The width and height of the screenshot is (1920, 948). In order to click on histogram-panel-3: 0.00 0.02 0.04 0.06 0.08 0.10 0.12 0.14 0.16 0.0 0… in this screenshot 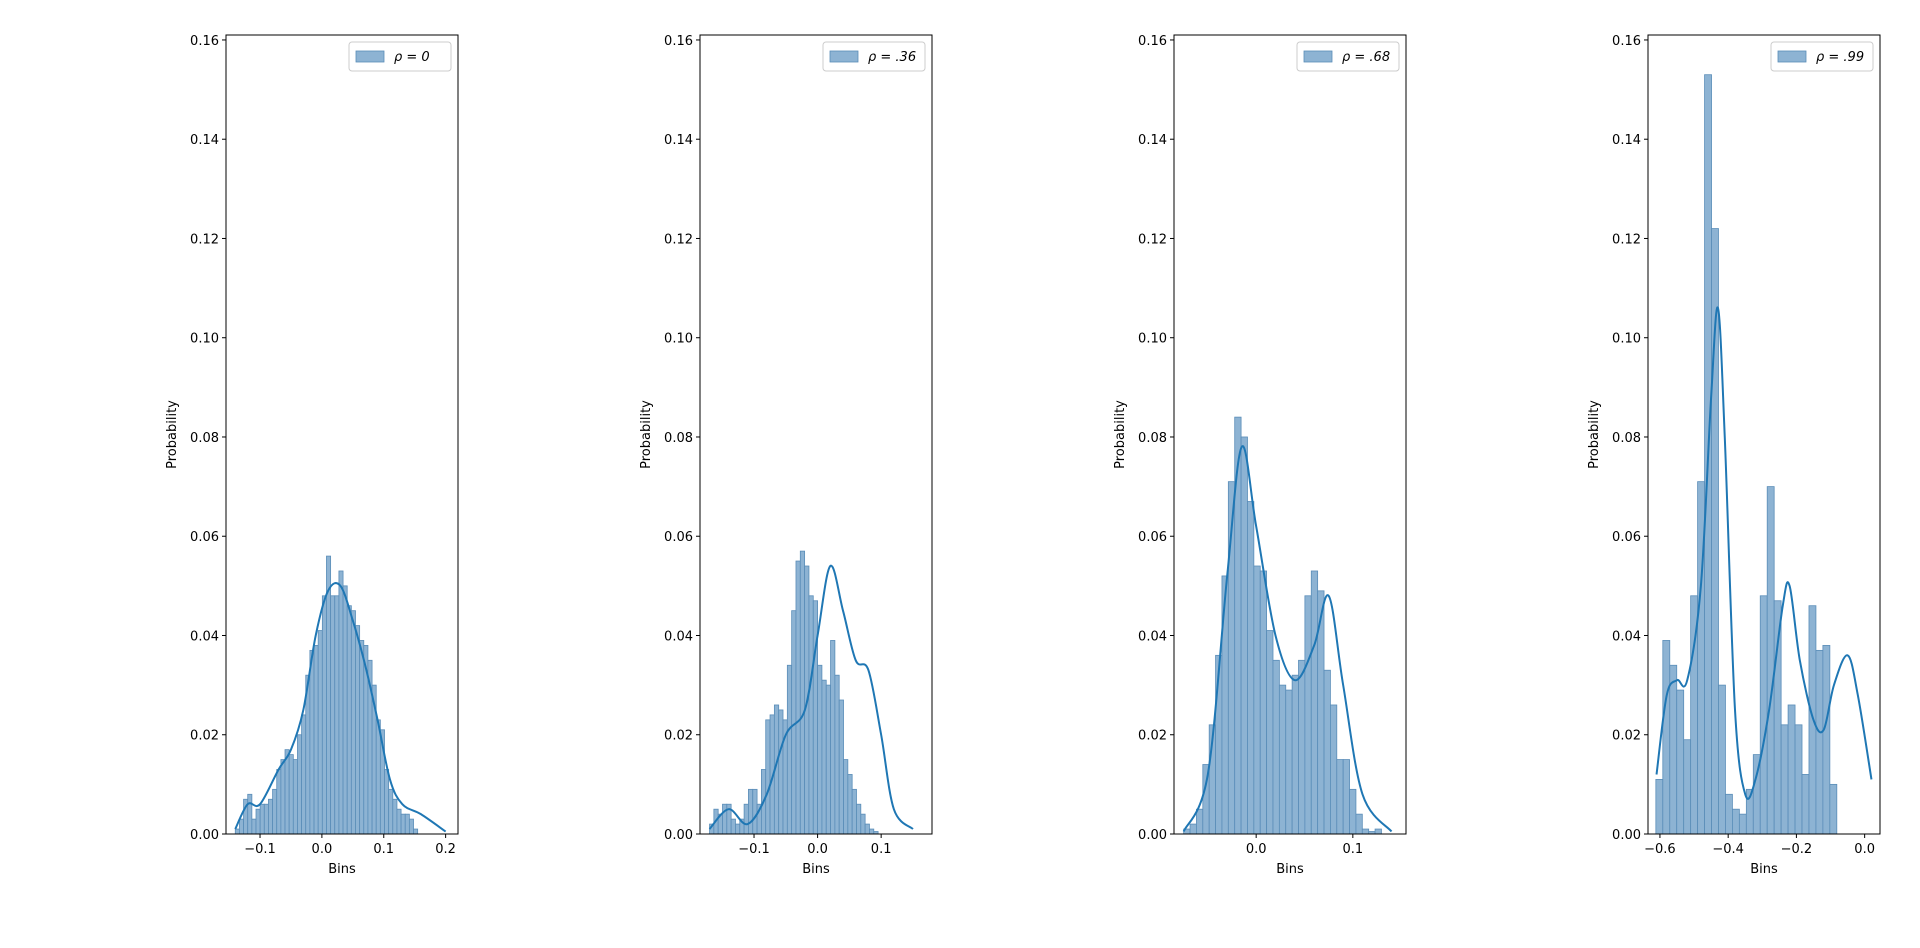, I will do `click(1260, 455)`.